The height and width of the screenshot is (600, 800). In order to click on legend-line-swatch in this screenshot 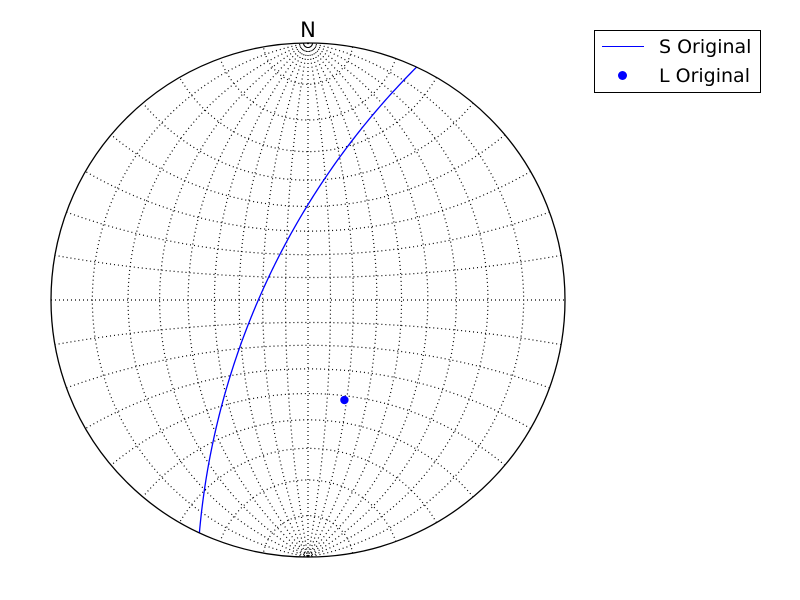, I will do `click(623, 46)`.